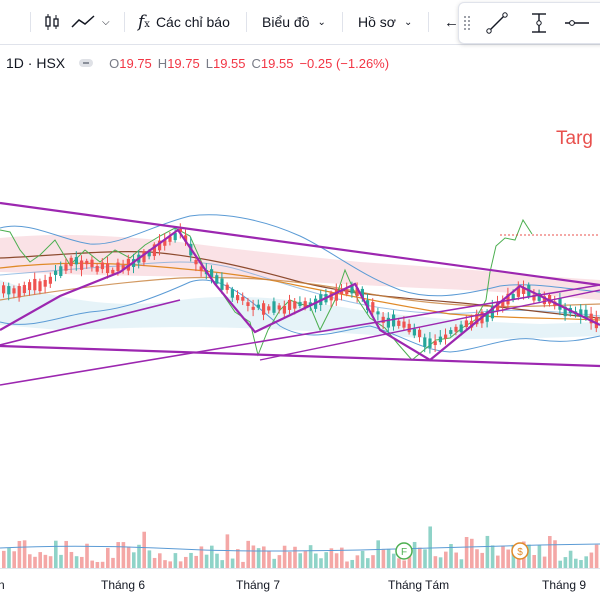  What do you see at coordinates (36, 63) in the screenshot?
I see `interval-exchange-label: 1D · HSX` at bounding box center [36, 63].